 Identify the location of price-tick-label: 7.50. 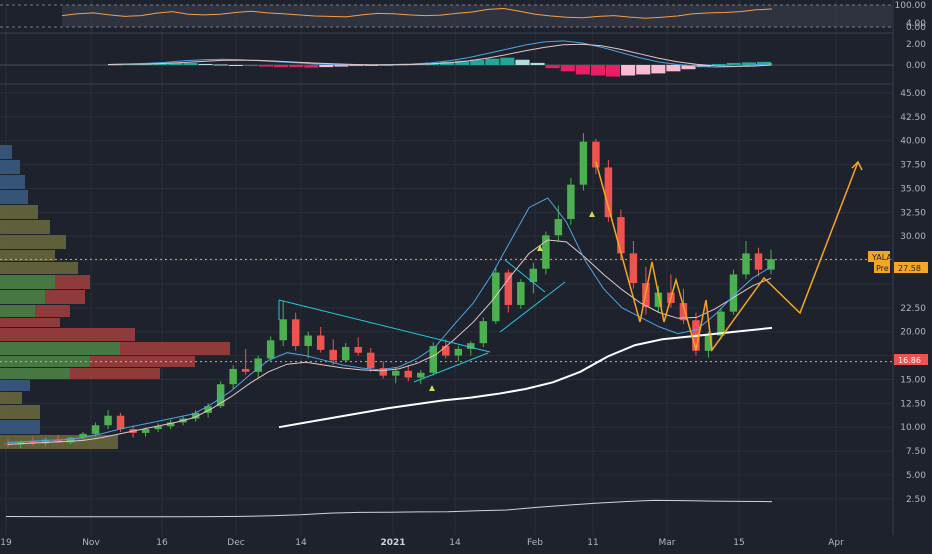
(916, 452).